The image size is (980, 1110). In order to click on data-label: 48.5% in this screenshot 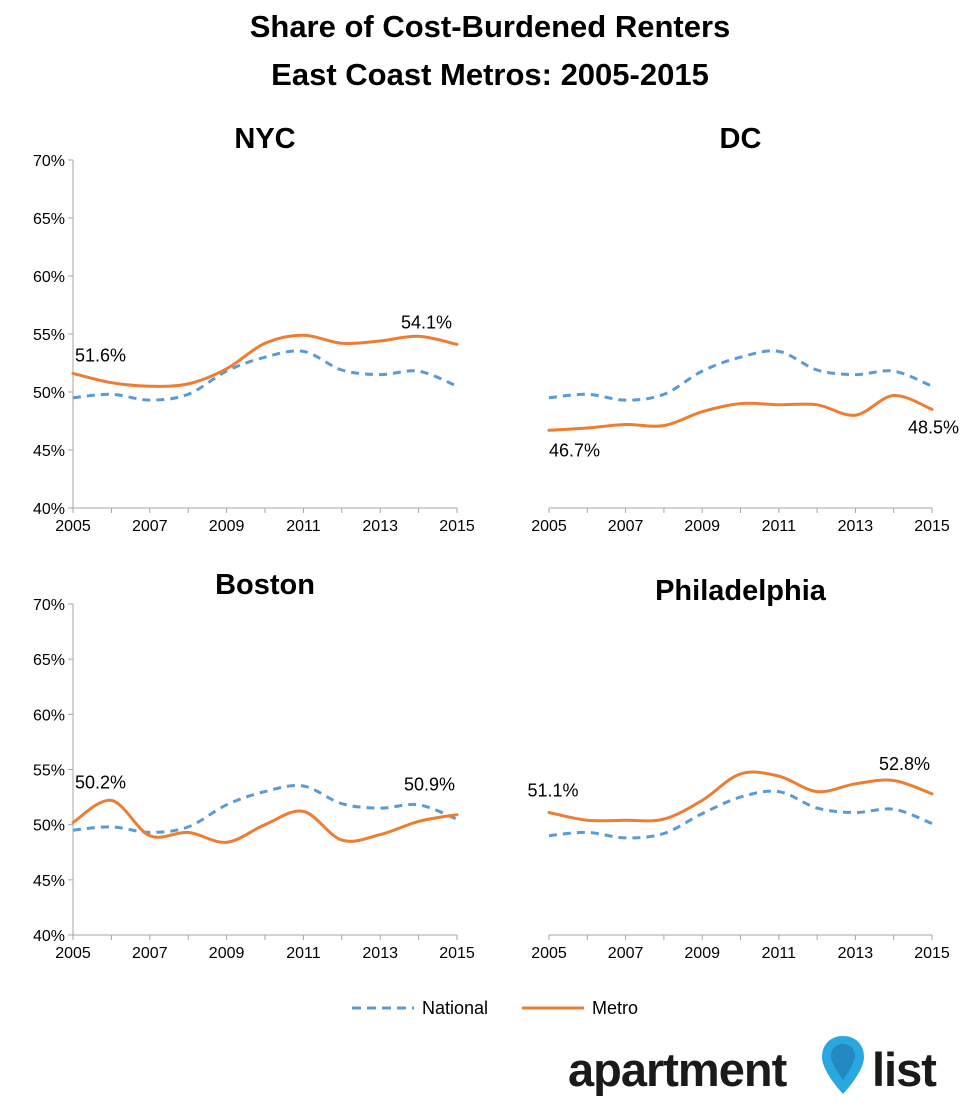, I will do `click(933, 427)`.